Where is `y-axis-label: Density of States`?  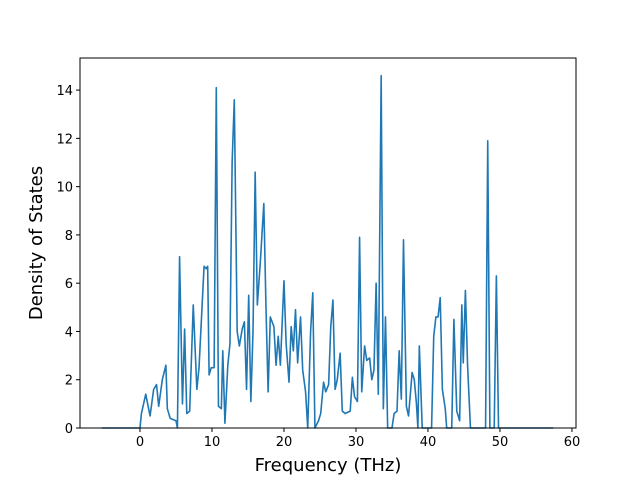
y-axis-label: Density of States is located at coordinates (36, 243).